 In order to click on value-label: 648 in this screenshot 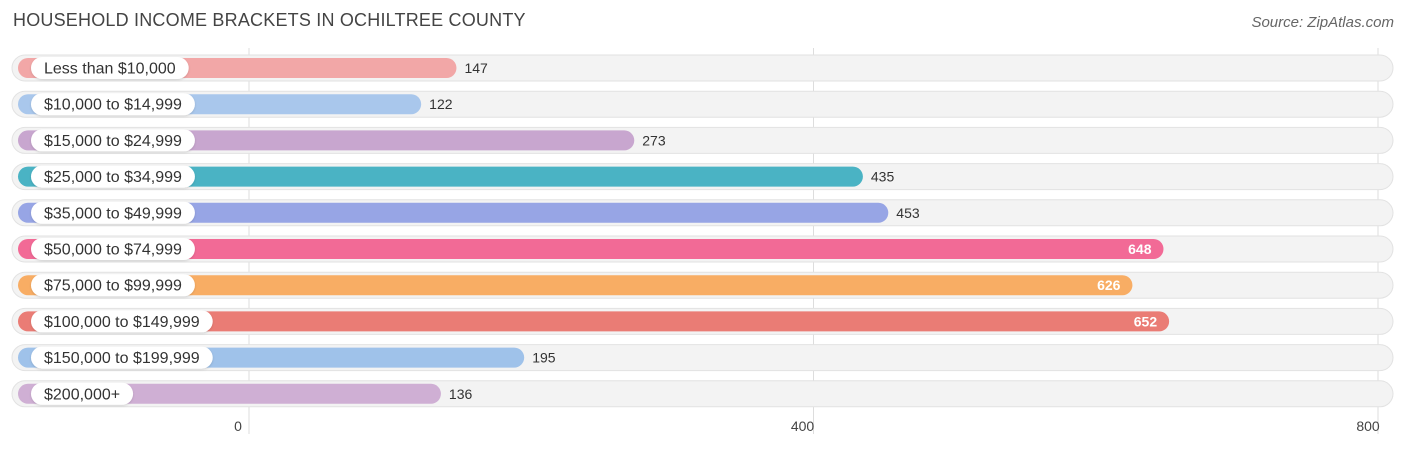, I will do `click(1140, 249)`.